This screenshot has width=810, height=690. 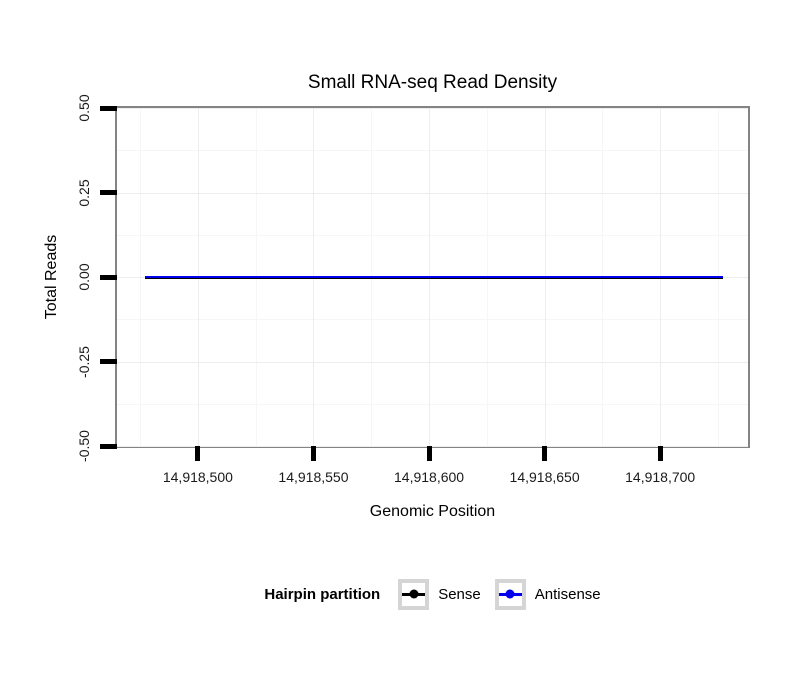 I want to click on chart-title: Small RNA-seq Read Density, so click(x=432, y=82).